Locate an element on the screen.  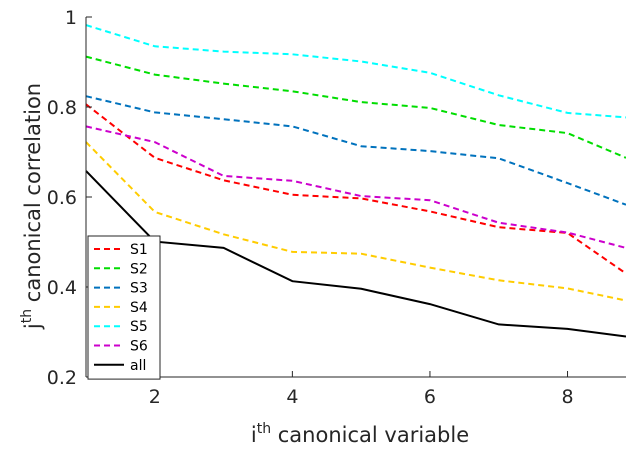
x-tick-label: 2 is located at coordinates (155, 397).